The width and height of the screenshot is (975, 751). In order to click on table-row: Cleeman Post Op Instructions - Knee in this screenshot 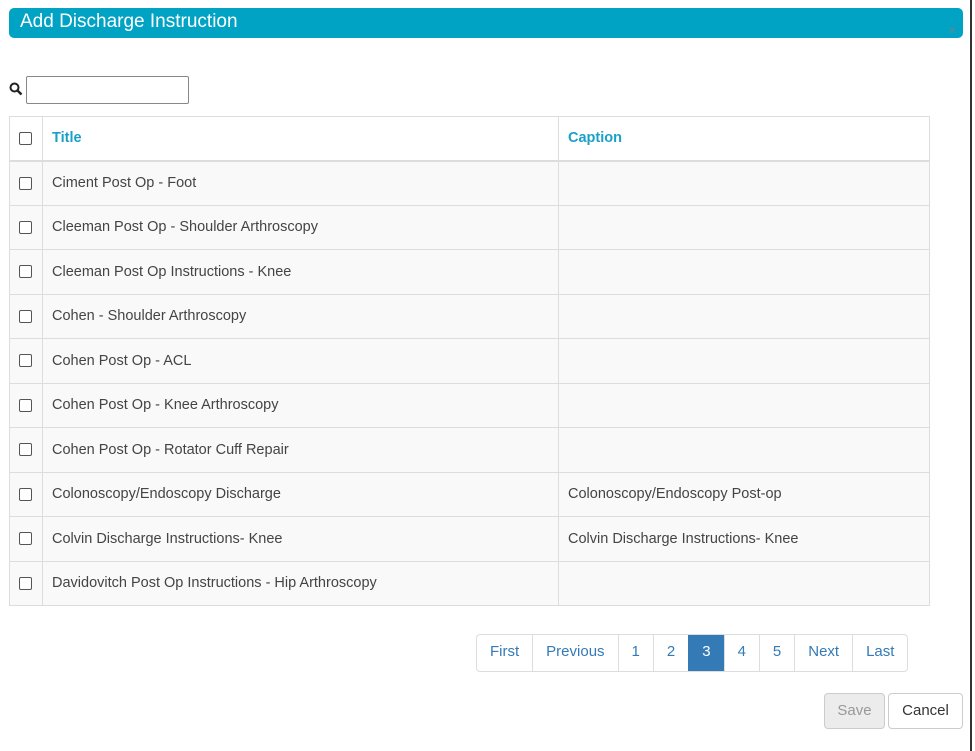, I will do `click(469, 272)`.